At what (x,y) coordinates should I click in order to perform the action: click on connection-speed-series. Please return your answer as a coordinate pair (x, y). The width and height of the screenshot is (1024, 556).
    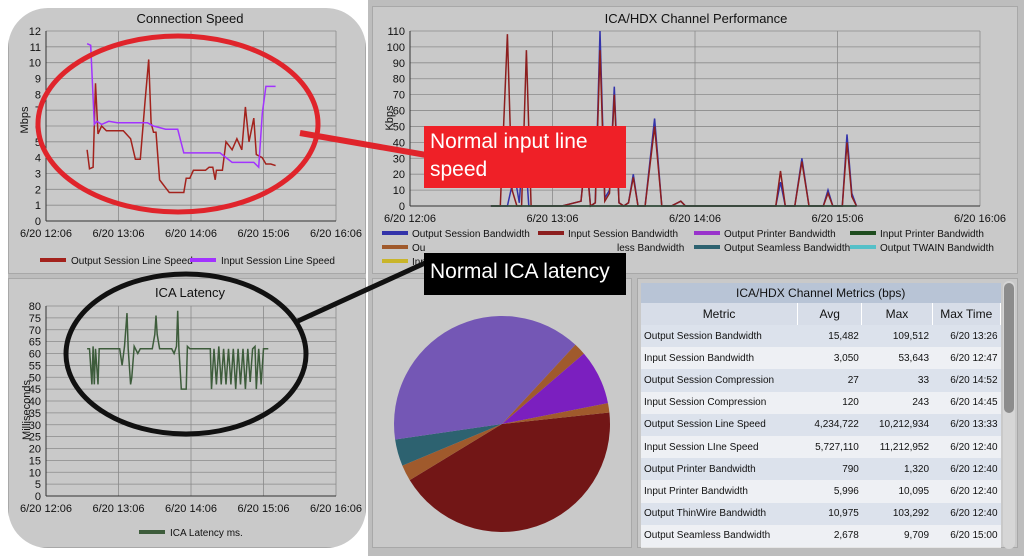
    Looking at the image, I should click on (181, 118).